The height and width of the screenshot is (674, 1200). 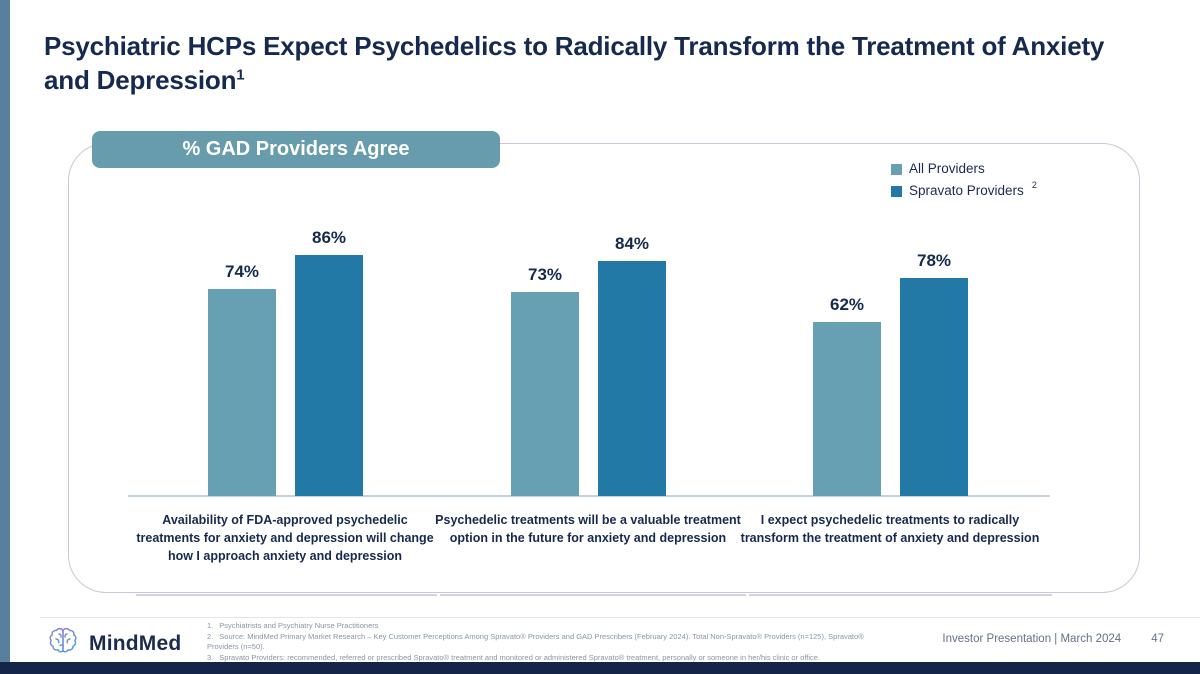 What do you see at coordinates (1032, 639) in the screenshot?
I see `presentation-label: Investor Presentation | March 2024` at bounding box center [1032, 639].